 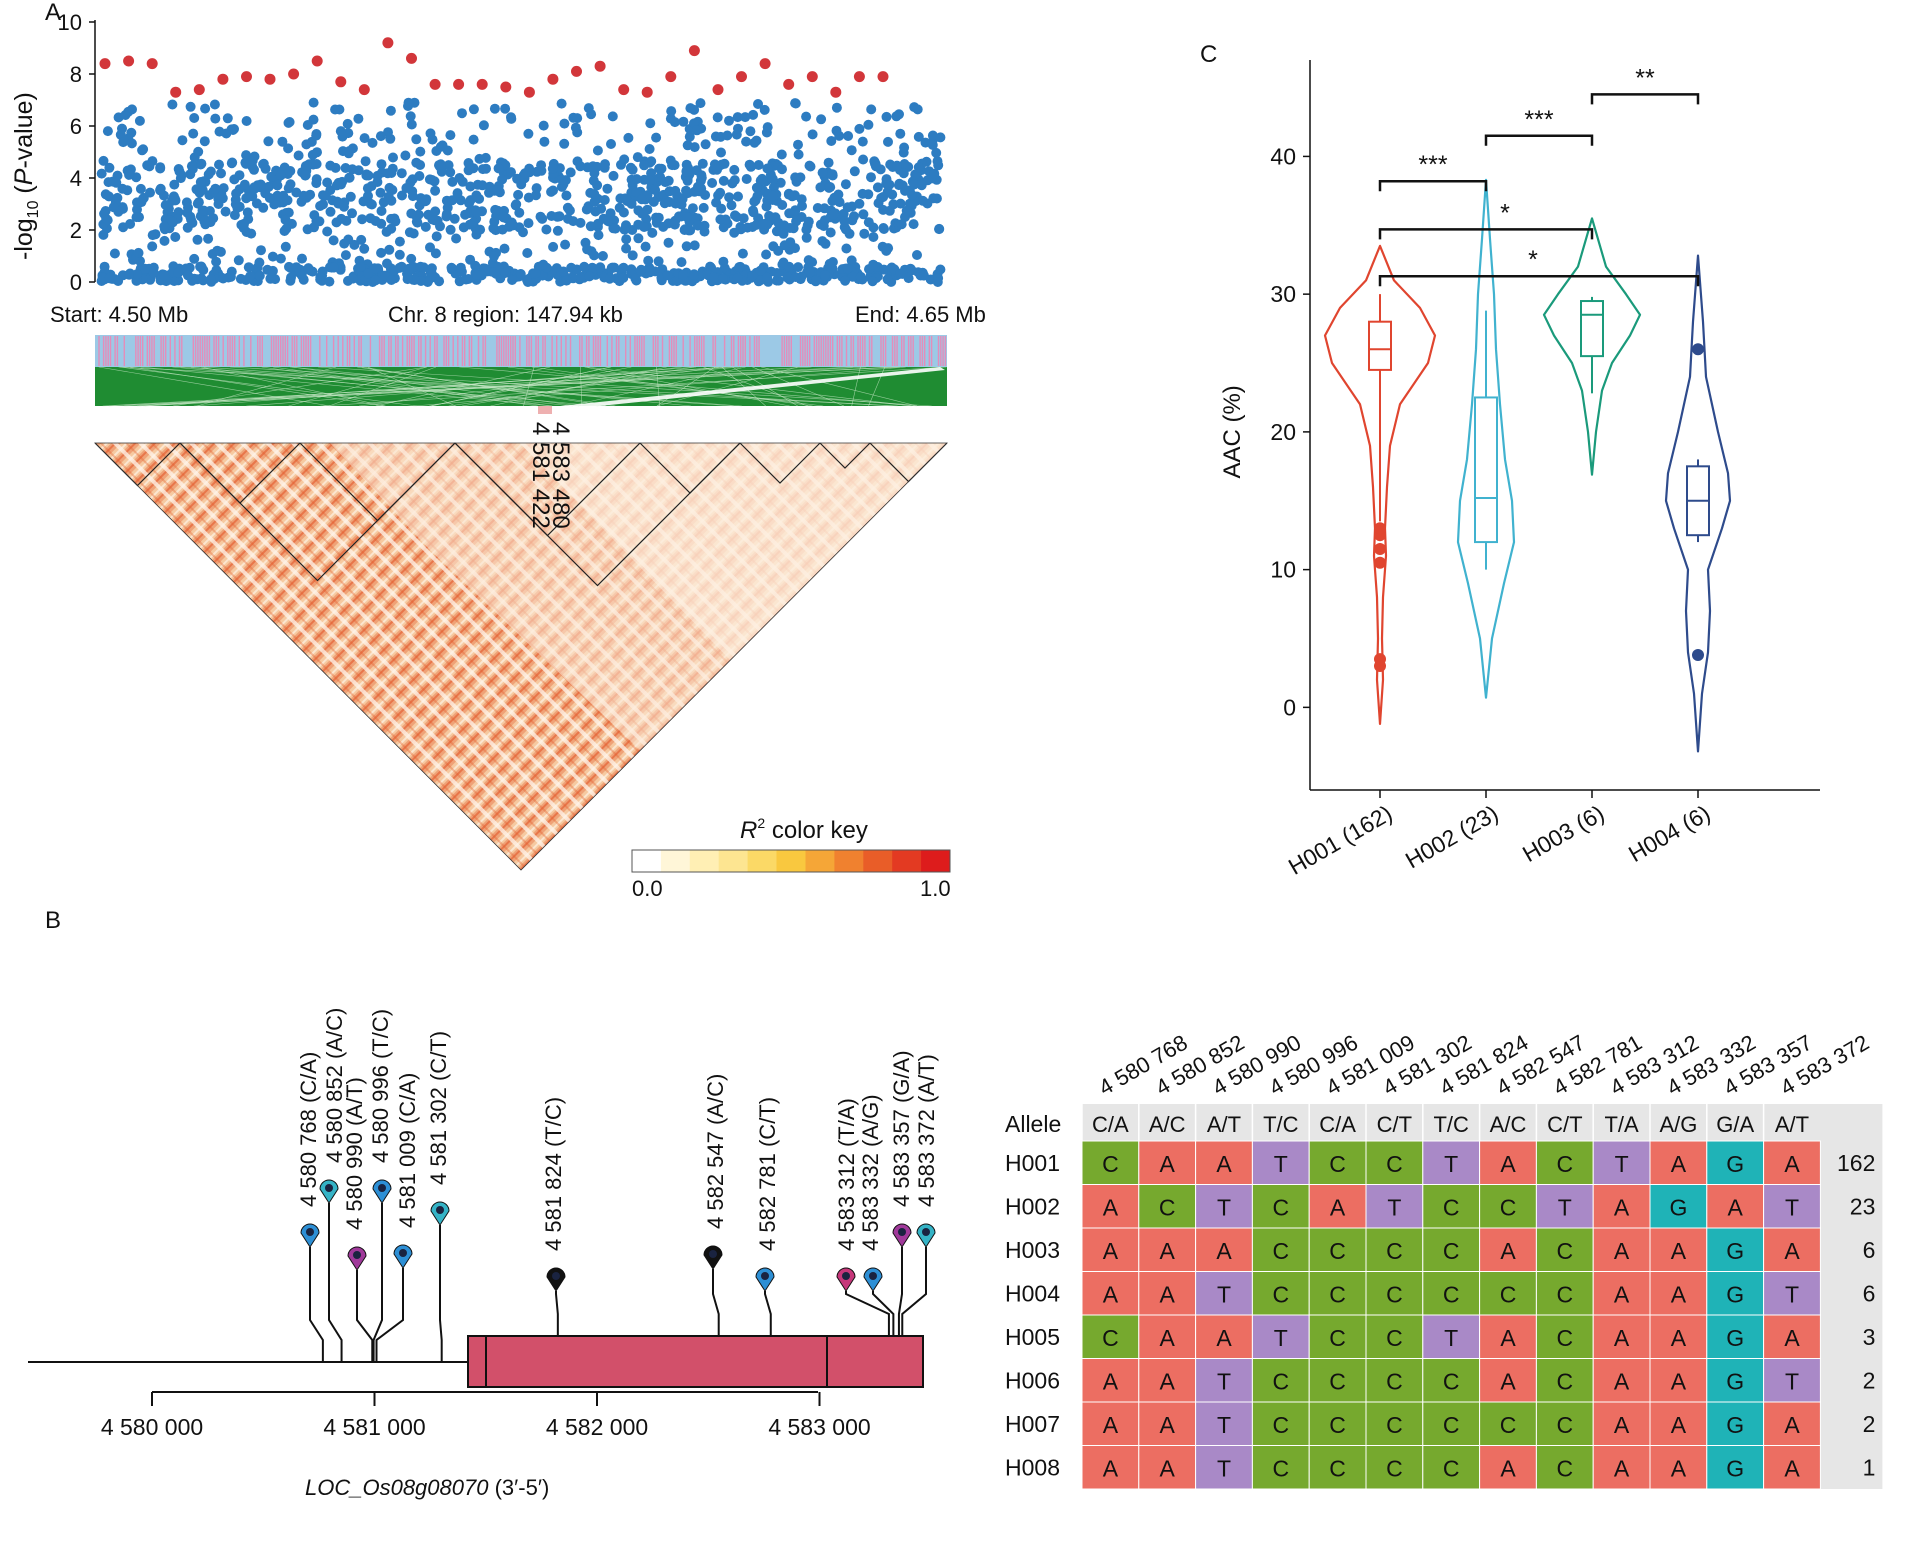 I want to click on snp-density-strip, so click(x=521, y=351).